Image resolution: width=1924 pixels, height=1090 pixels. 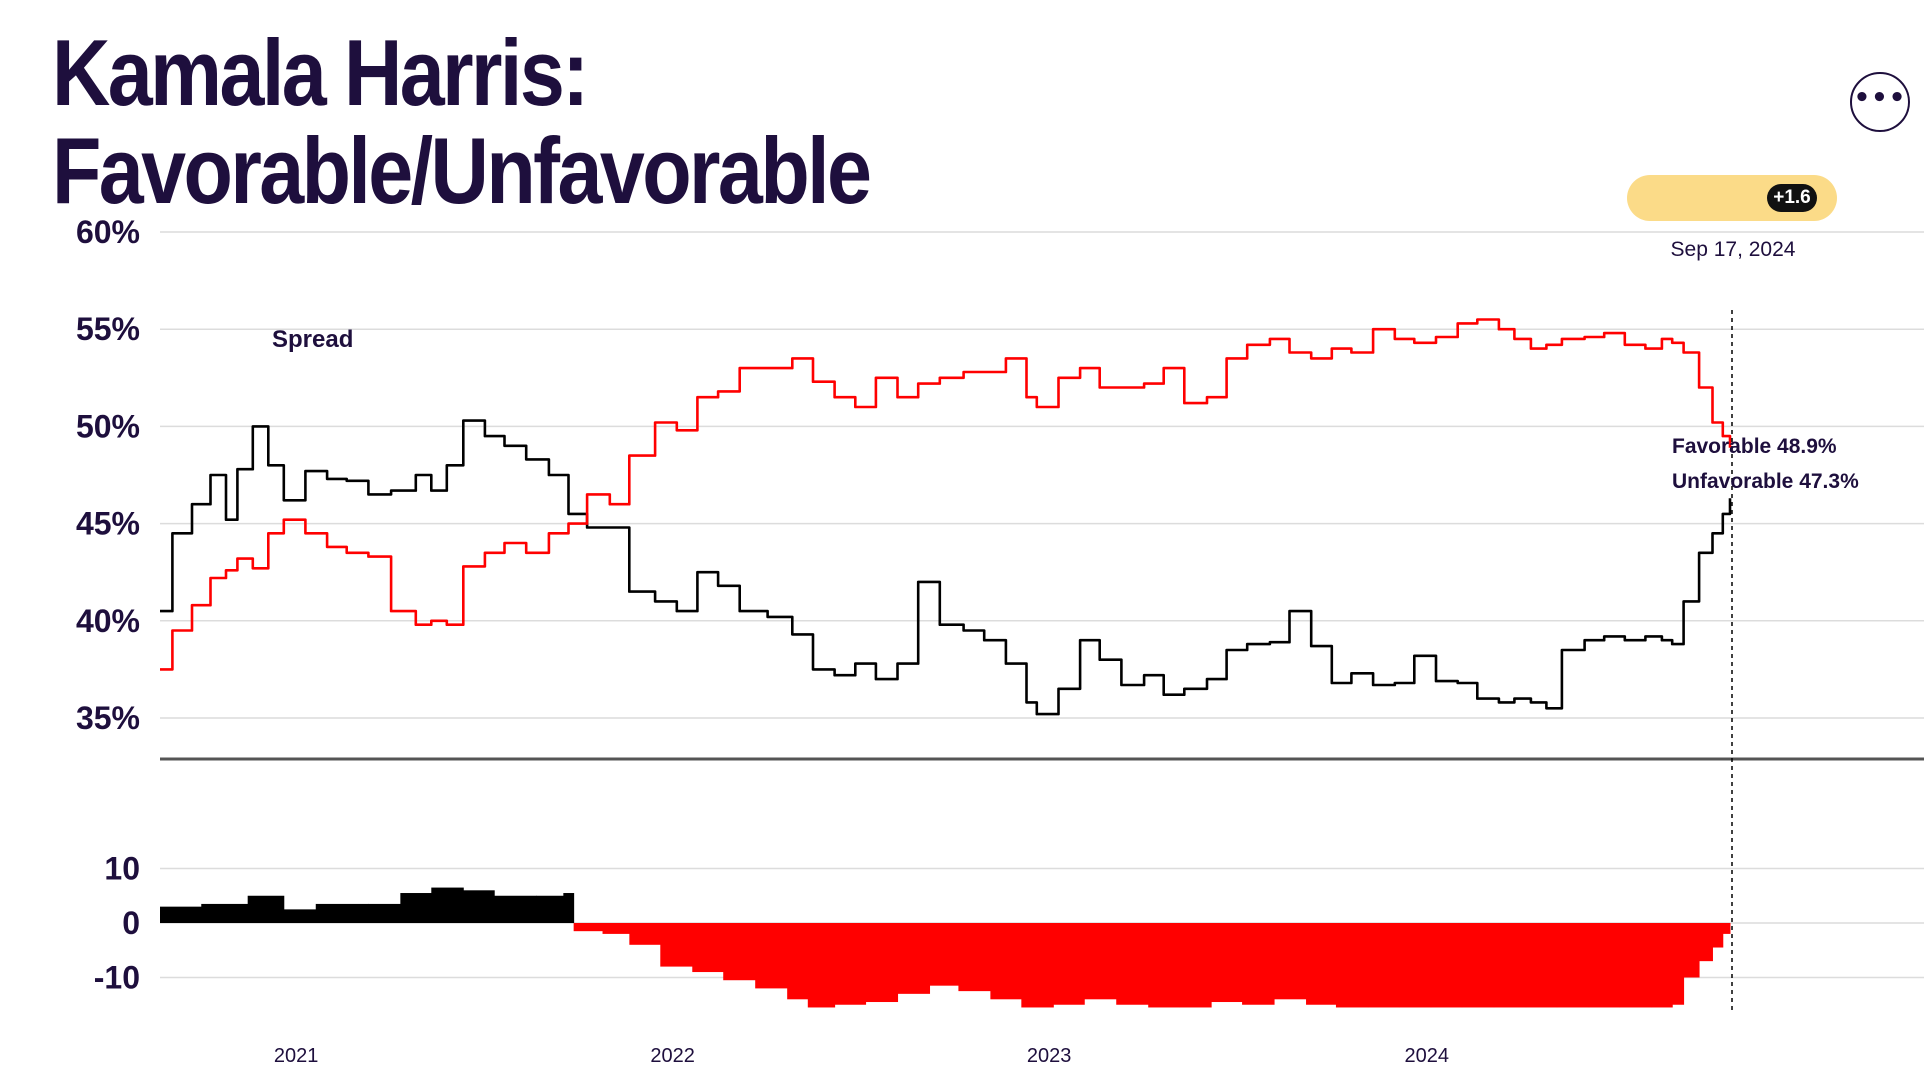 What do you see at coordinates (117, 923) in the screenshot?
I see `bottom-y-axis: -10 0 10` at bounding box center [117, 923].